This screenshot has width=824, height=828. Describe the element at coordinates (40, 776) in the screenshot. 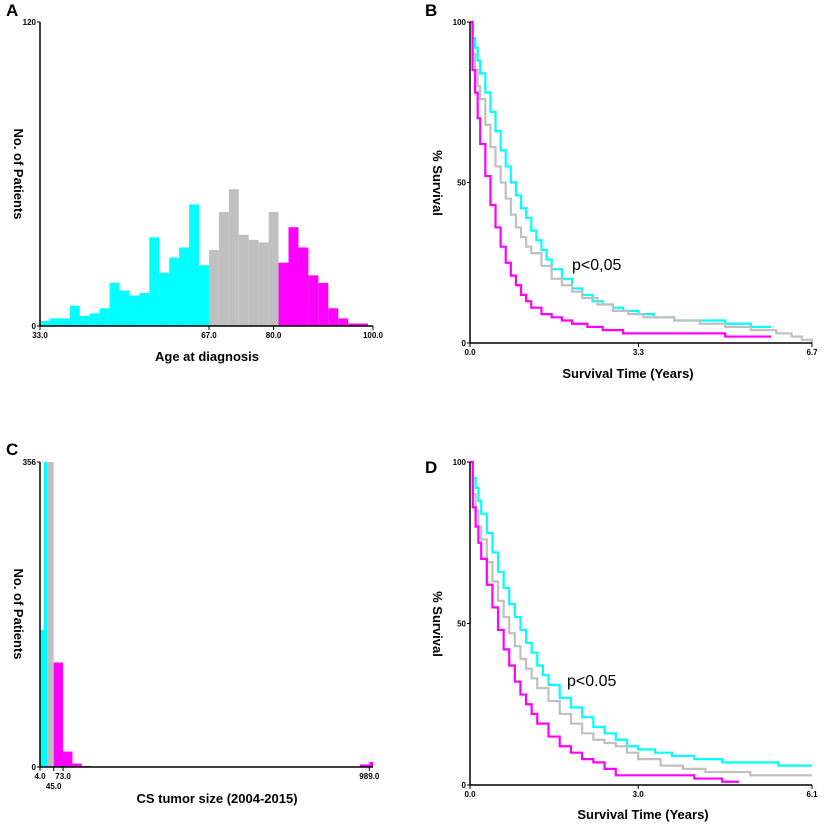

I see `x-tick-label: 4.0` at that location.